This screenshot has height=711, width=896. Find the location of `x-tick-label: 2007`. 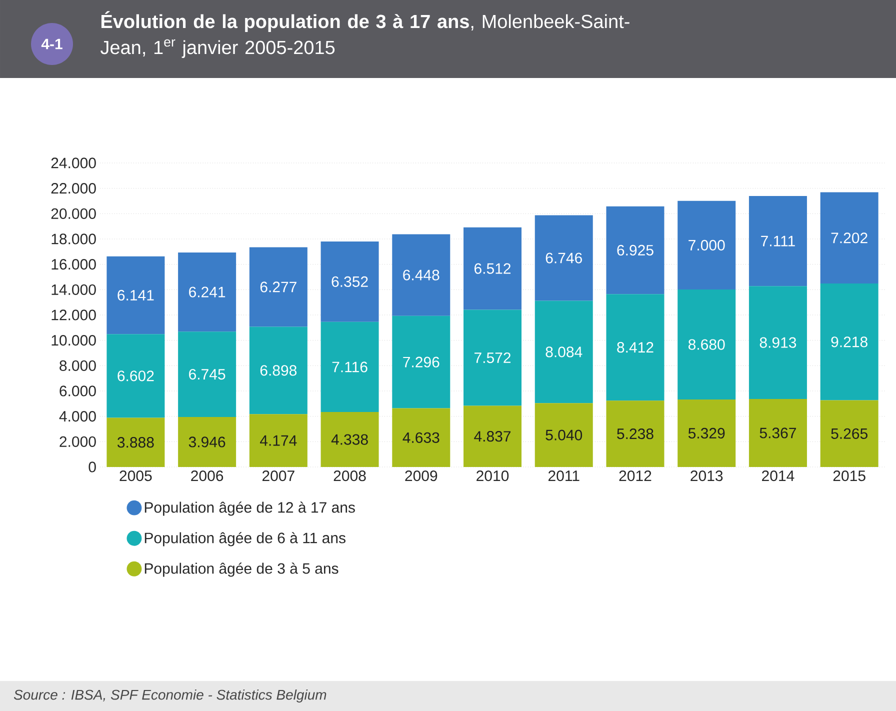

x-tick-label: 2007 is located at coordinates (278, 476).